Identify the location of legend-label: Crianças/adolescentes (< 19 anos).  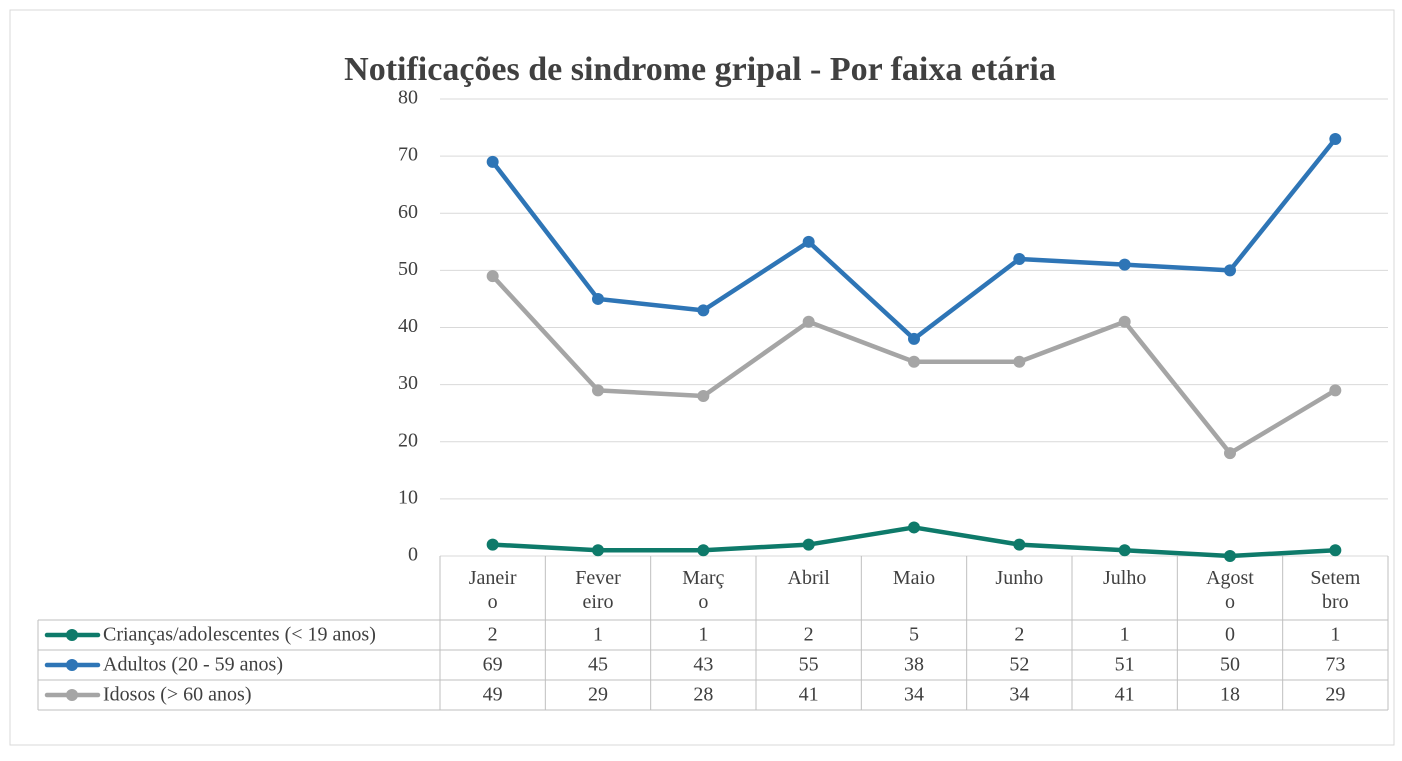
(239, 635).